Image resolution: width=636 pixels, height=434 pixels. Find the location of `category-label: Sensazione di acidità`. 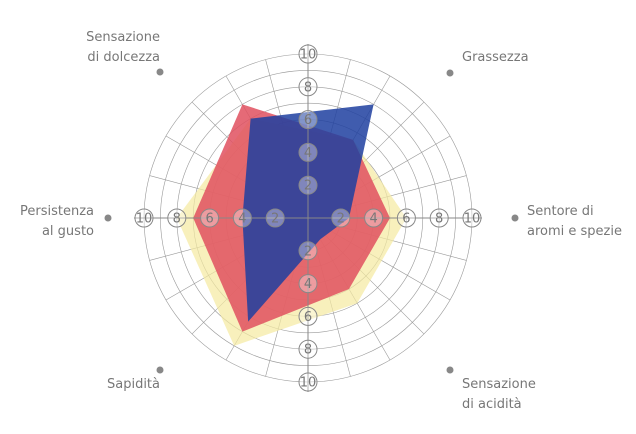

category-label: Sensazione di acidità is located at coordinates (499, 394).